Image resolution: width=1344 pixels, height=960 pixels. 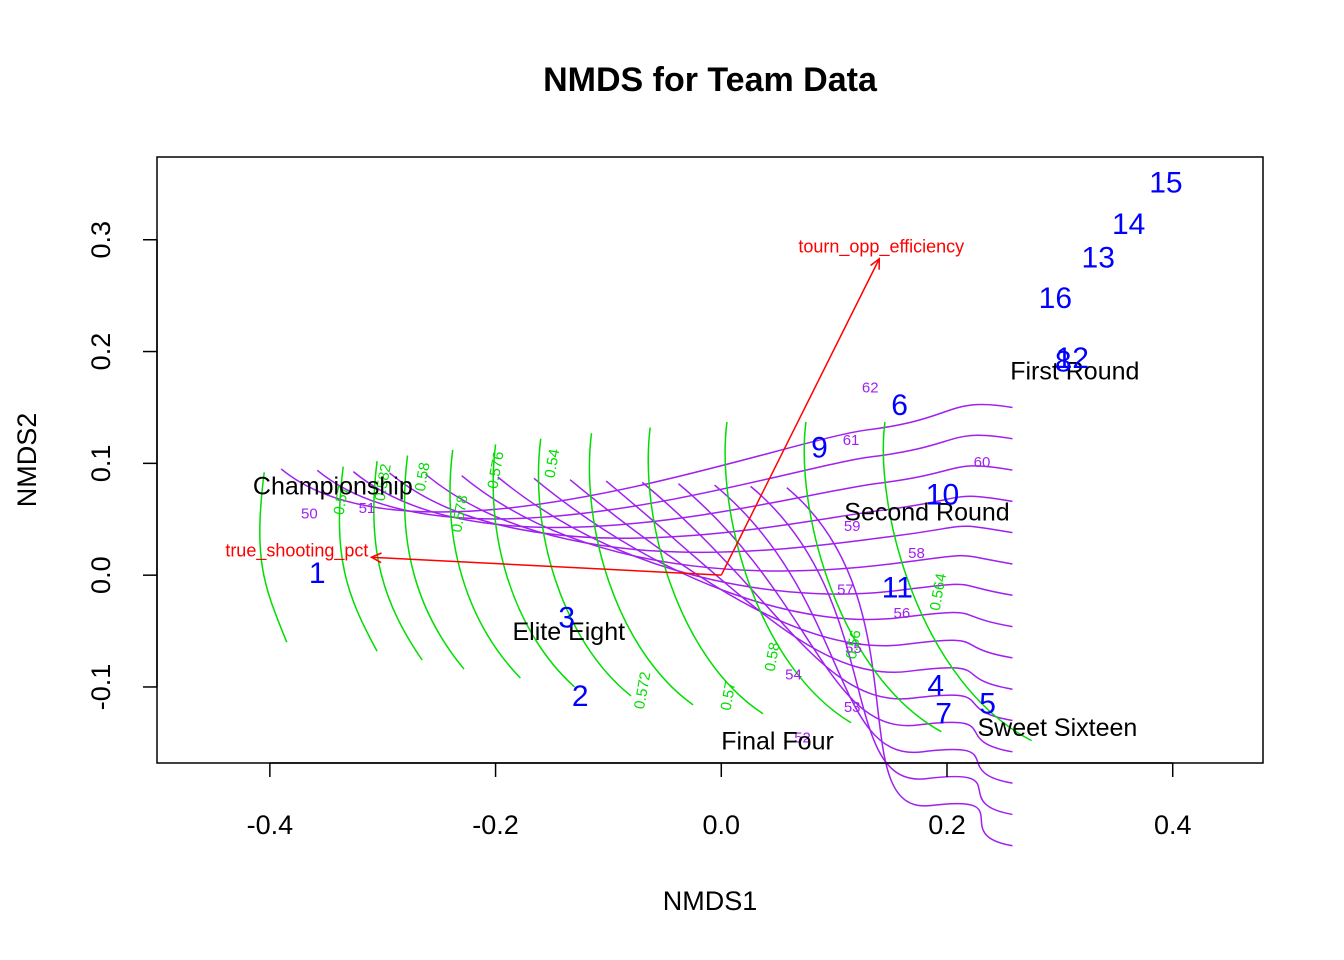 I want to click on site-label: 12, so click(x=1072, y=358).